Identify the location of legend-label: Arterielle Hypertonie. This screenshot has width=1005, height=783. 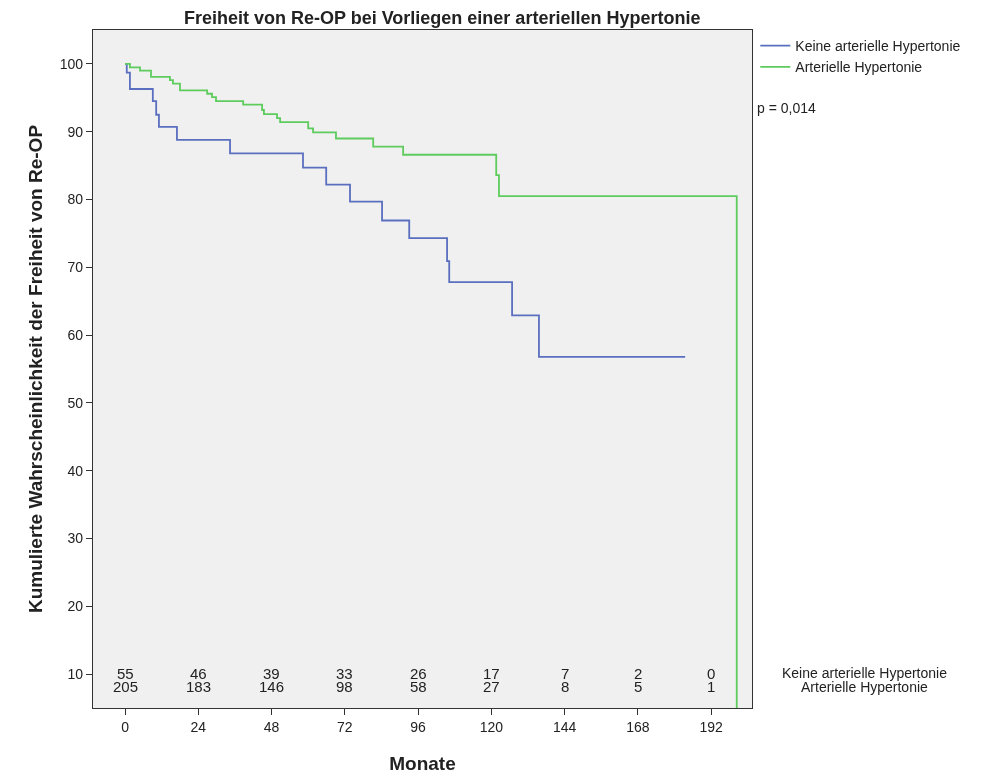
(859, 67).